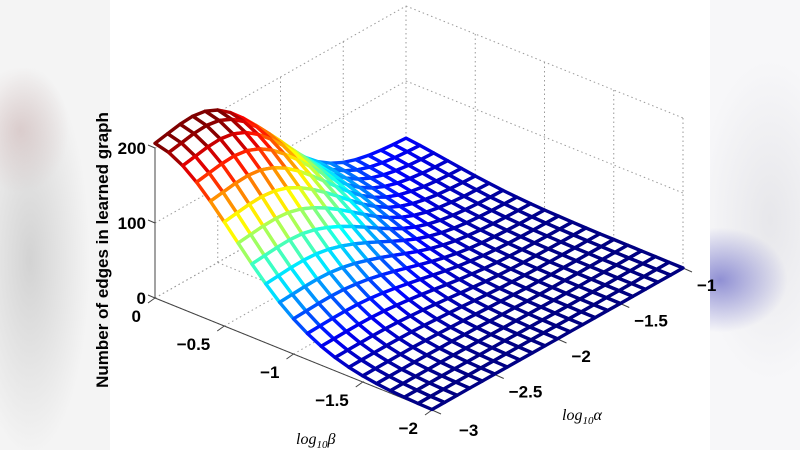  What do you see at coordinates (132, 148) in the screenshot?
I see `z-tick-label: 200` at bounding box center [132, 148].